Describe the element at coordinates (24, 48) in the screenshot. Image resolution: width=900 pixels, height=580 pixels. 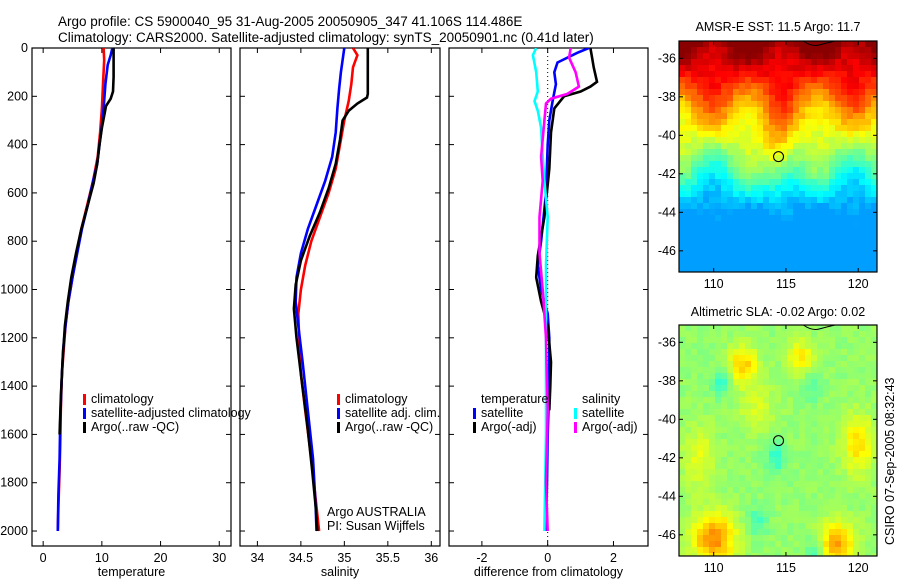
I see `y-tick-label: 0` at that location.